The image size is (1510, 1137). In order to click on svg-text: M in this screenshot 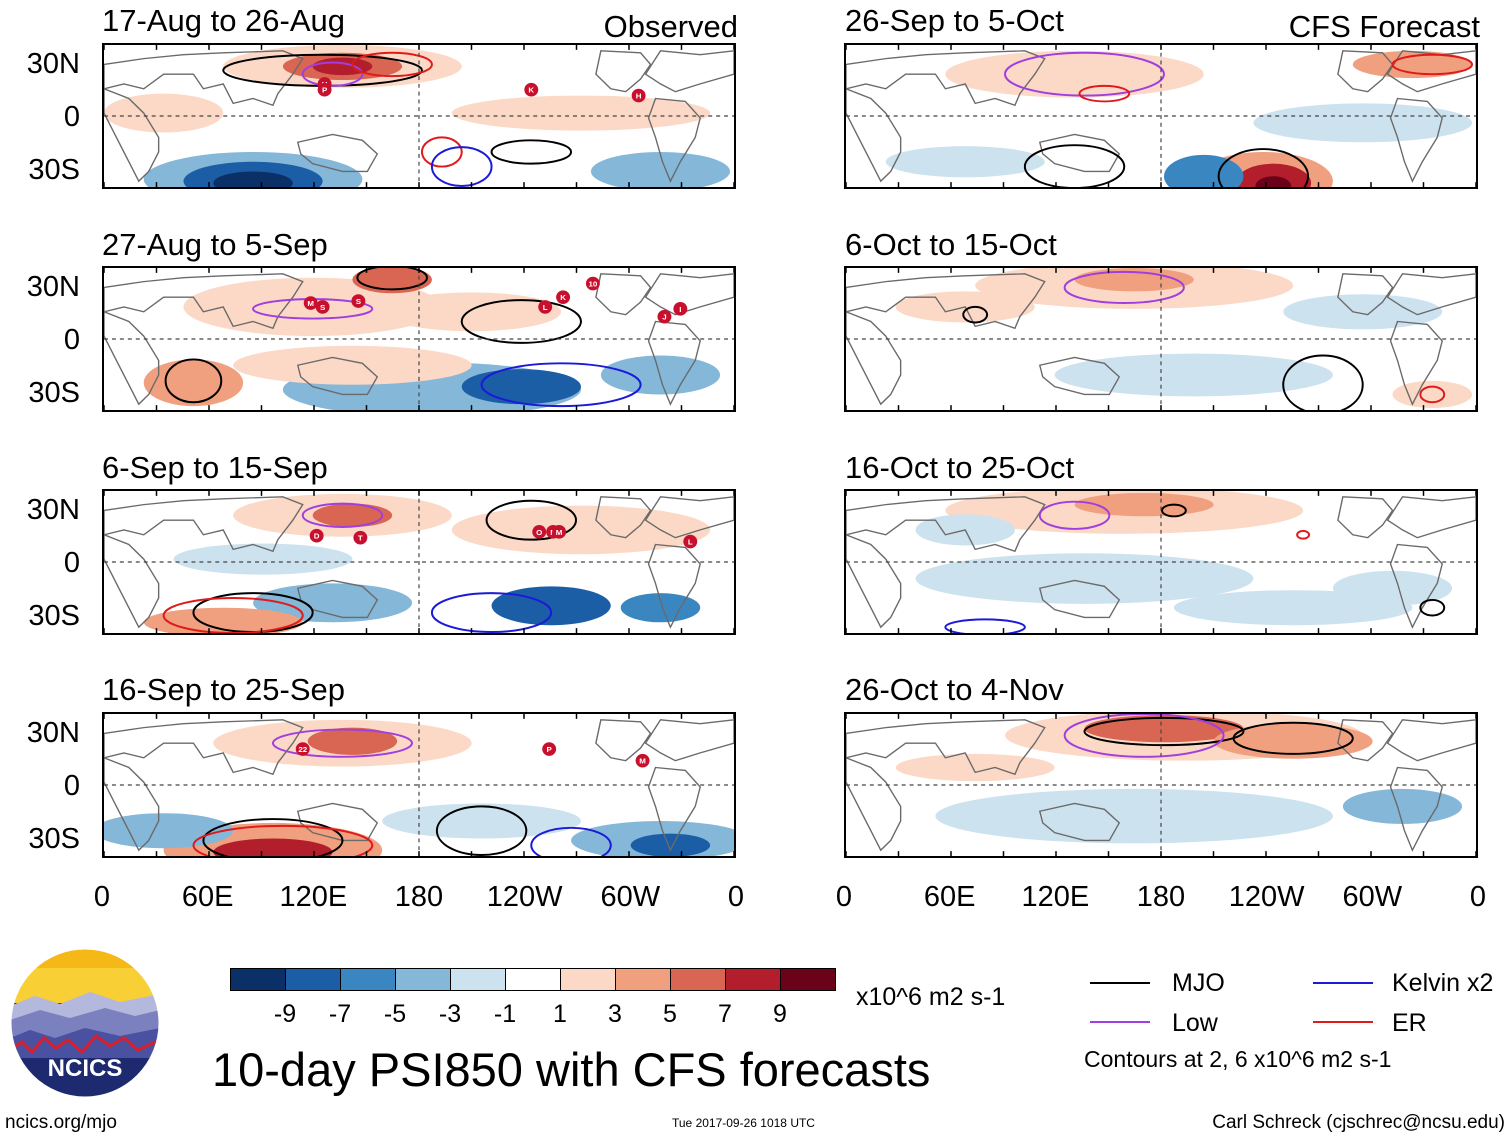, I will do `click(310, 303)`.